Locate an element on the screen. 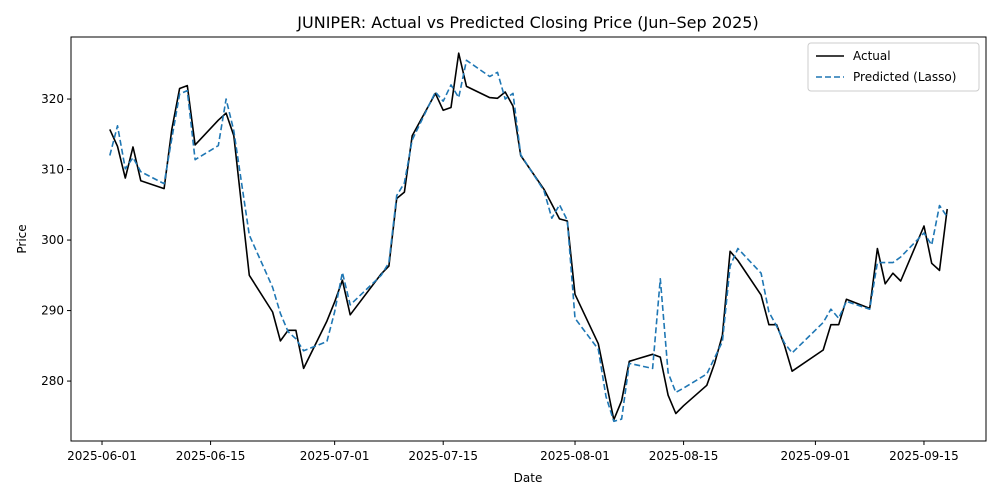 Image resolution: width=1000 pixels, height=500 pixels. y-tick-label: 320 is located at coordinates (52, 99).